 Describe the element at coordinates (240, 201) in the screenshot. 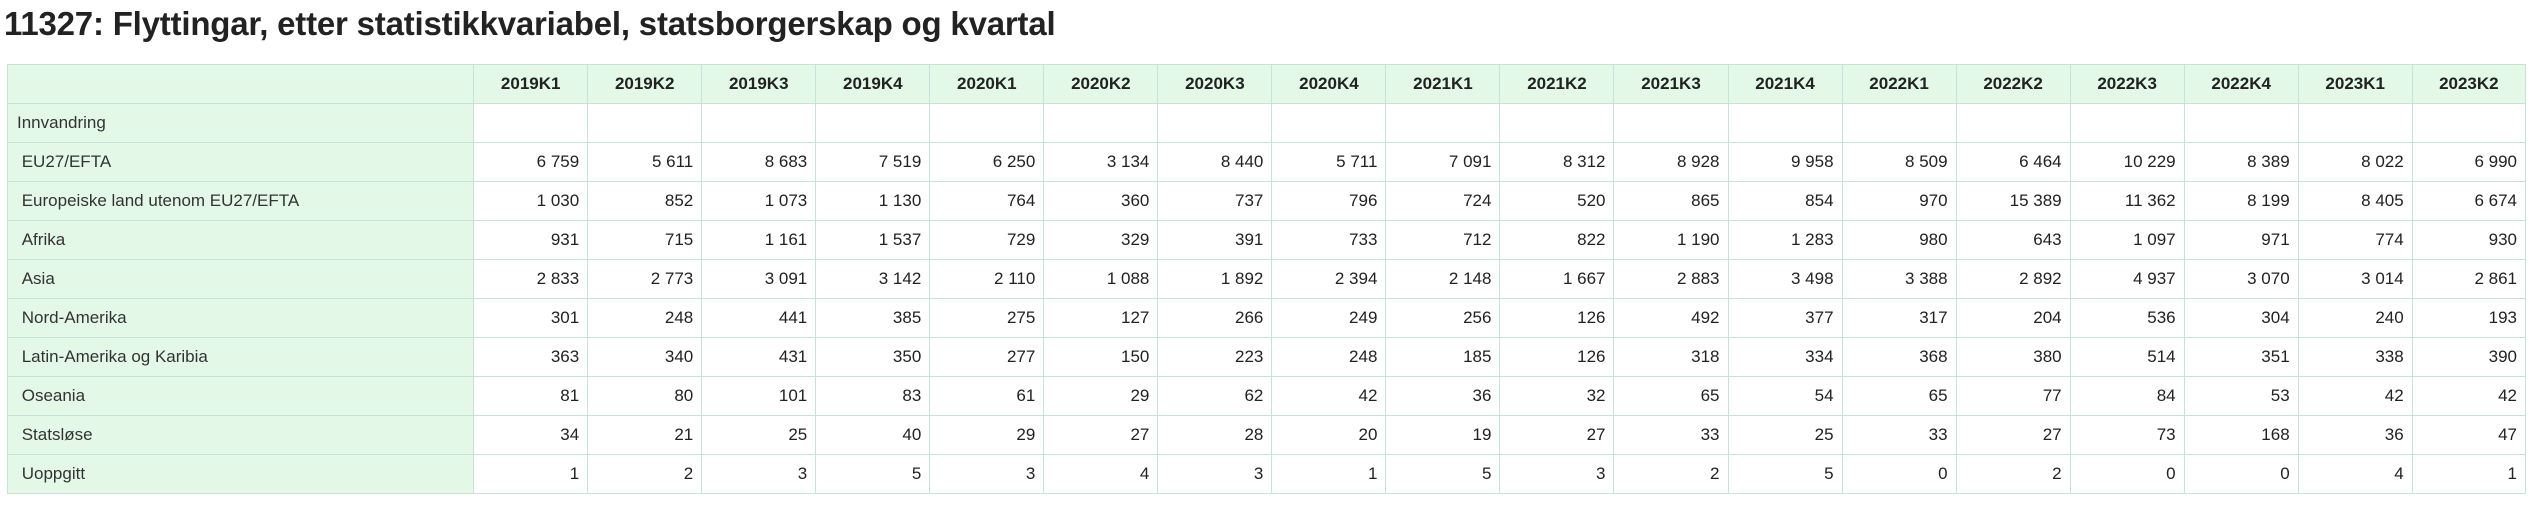

I see `row-label: Europeiske land utenom EU27/EFTA` at that location.